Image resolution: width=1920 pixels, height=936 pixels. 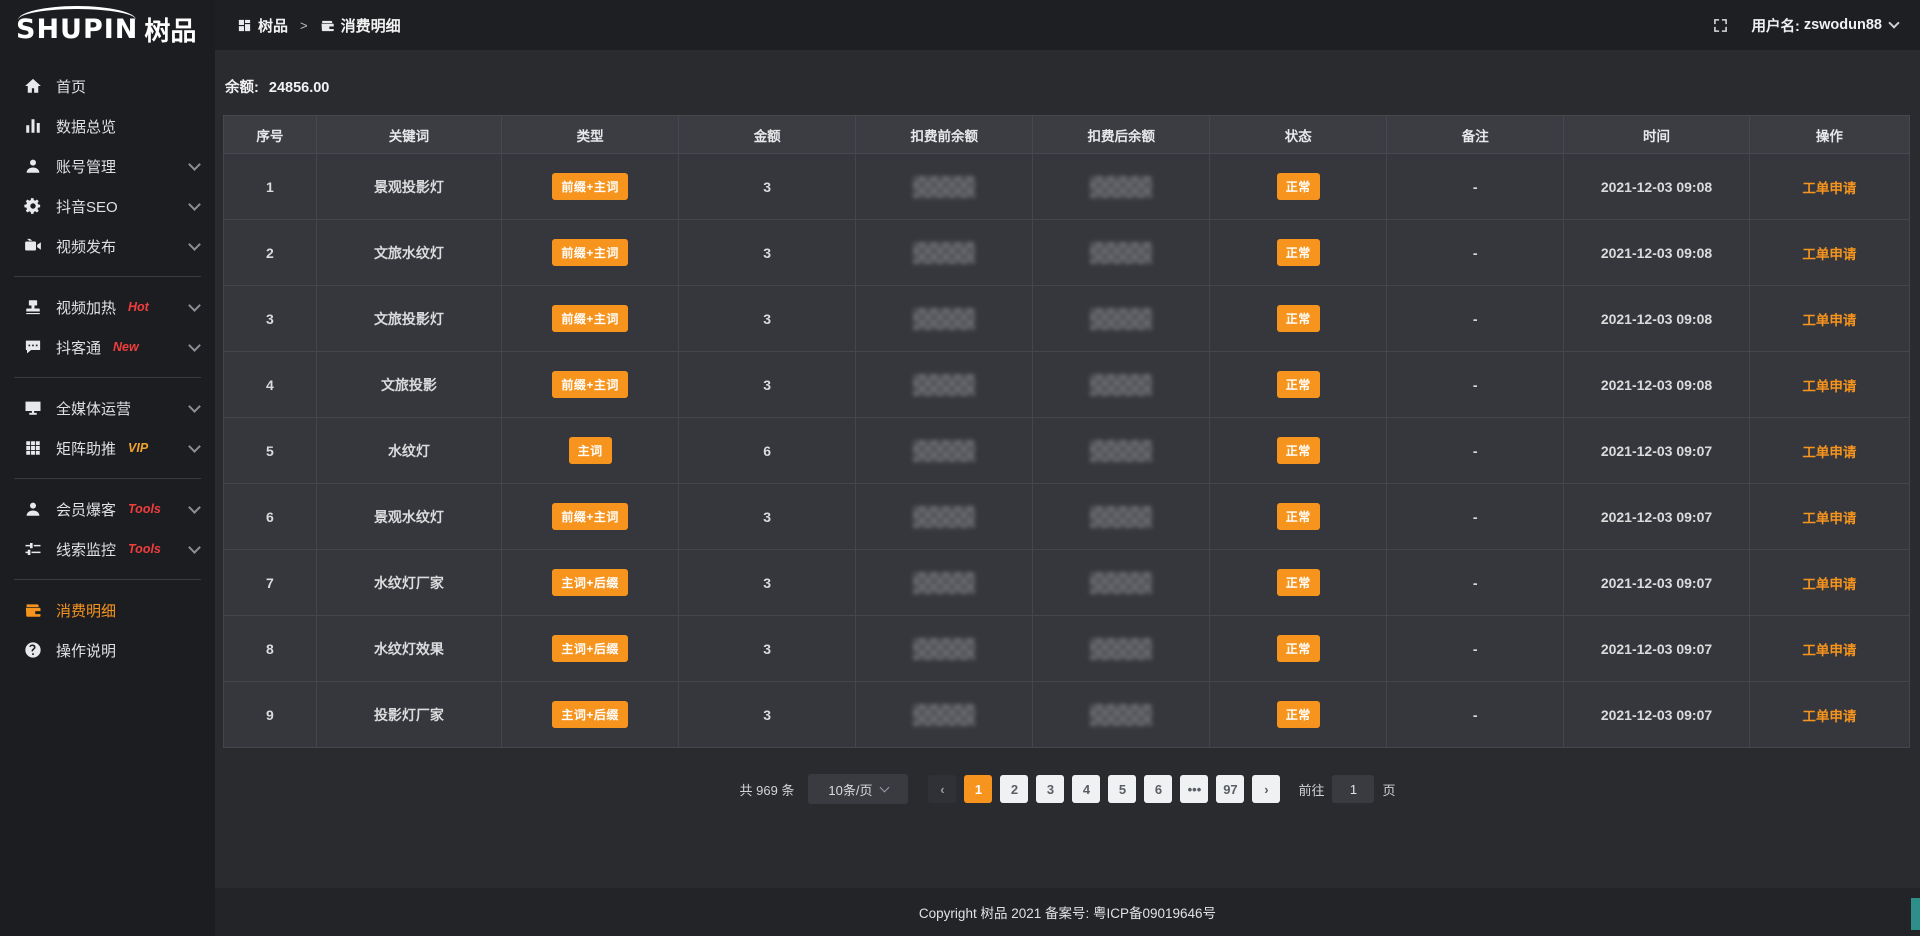 What do you see at coordinates (107, 650) in the screenshot?
I see `sidebar-item-operation-guide: 操作说明` at bounding box center [107, 650].